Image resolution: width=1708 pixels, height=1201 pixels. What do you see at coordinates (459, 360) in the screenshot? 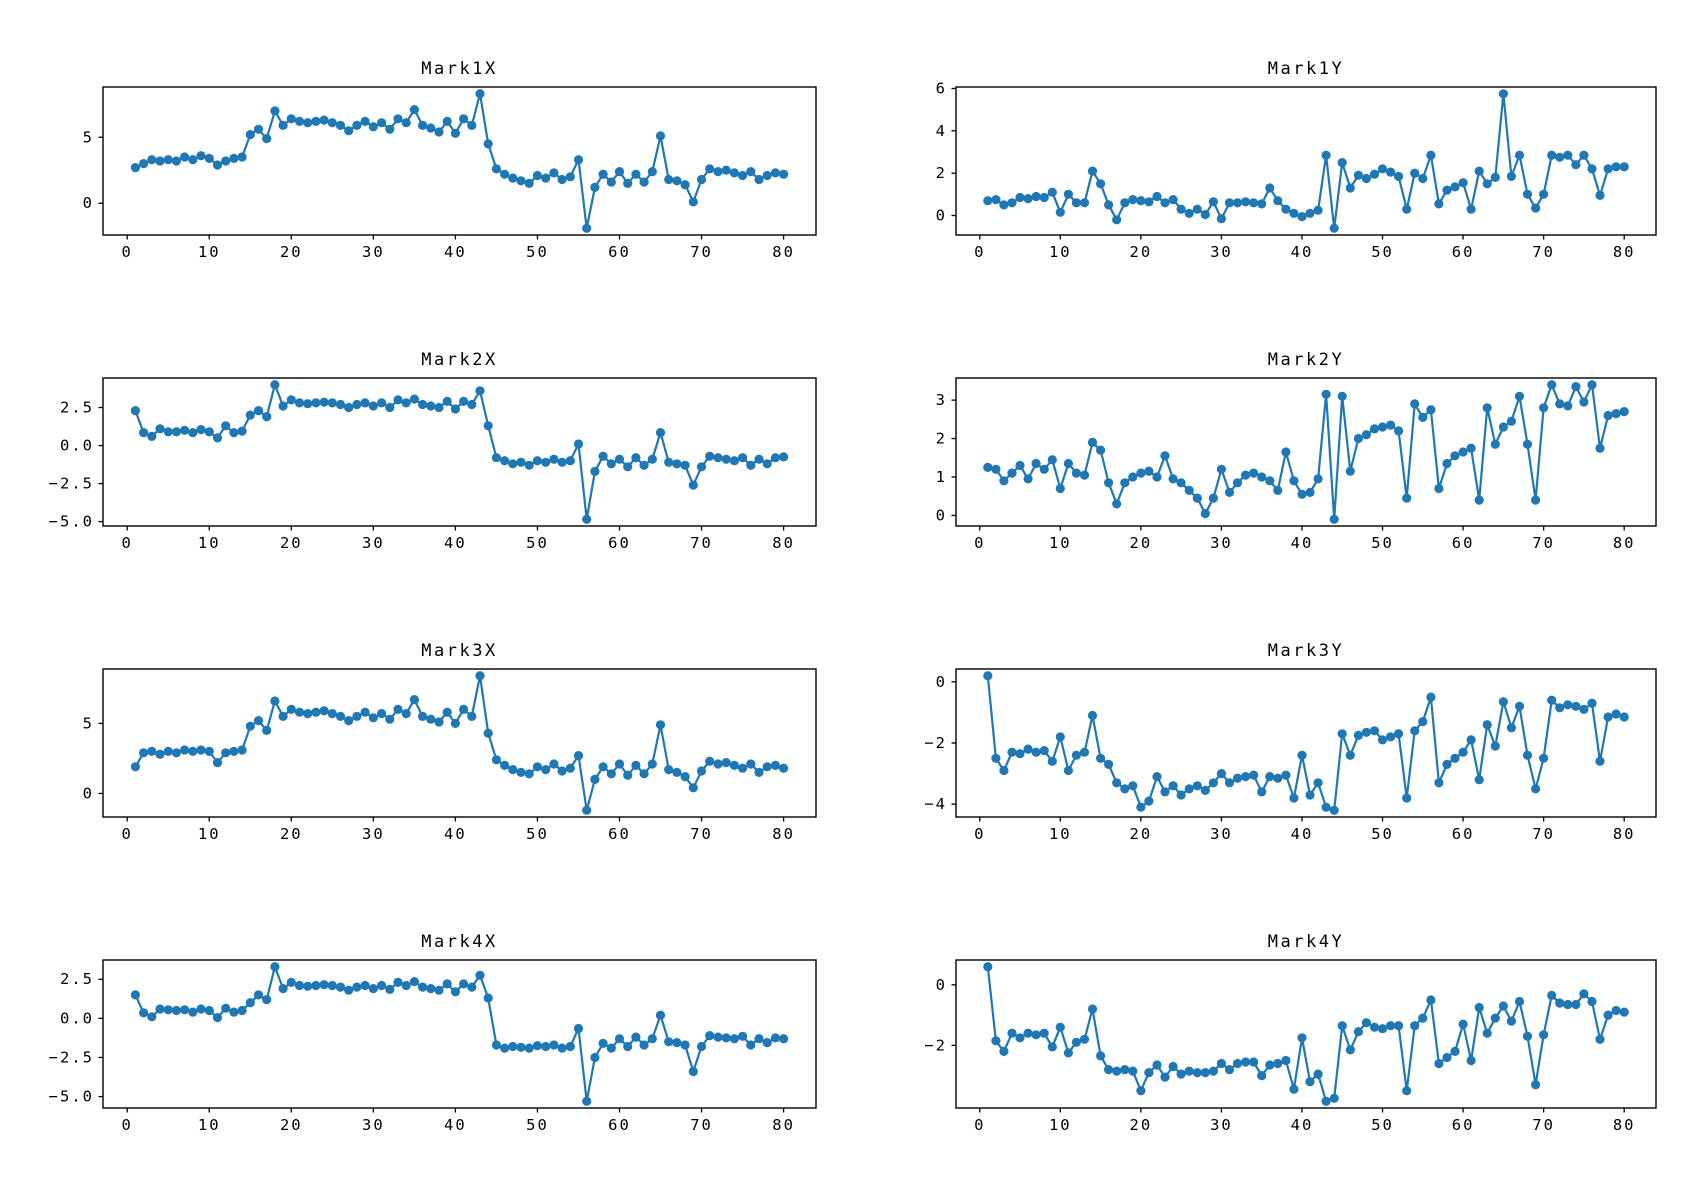
I see `chart-title-mark2x: Mark2X` at bounding box center [459, 360].